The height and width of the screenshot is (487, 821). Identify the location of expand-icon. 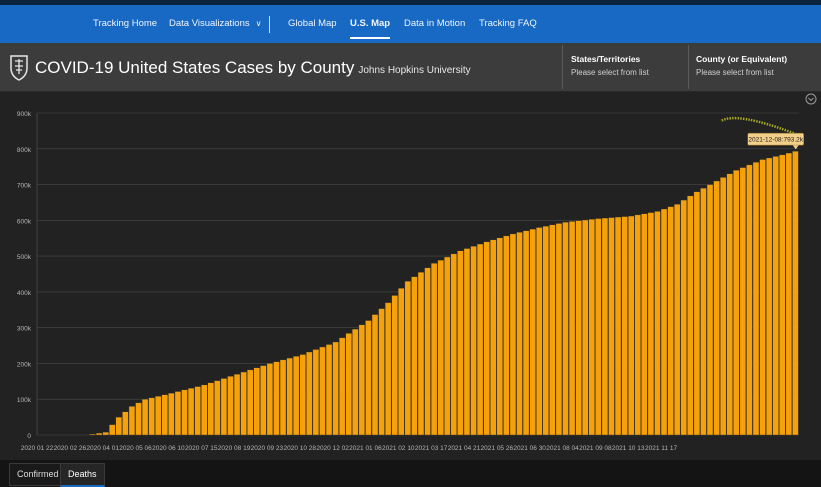
(811, 99).